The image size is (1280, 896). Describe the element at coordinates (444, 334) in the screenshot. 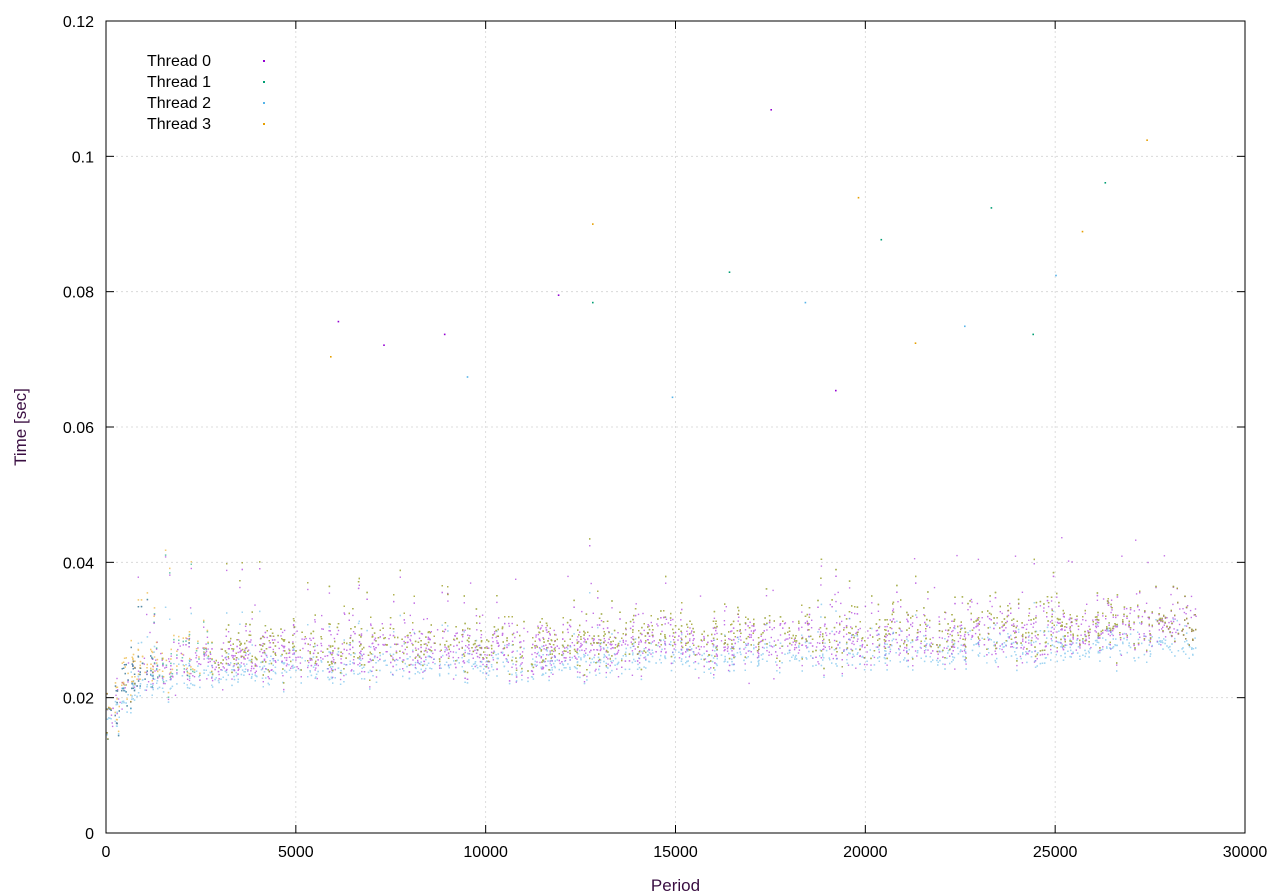

I see `outlier-point` at that location.